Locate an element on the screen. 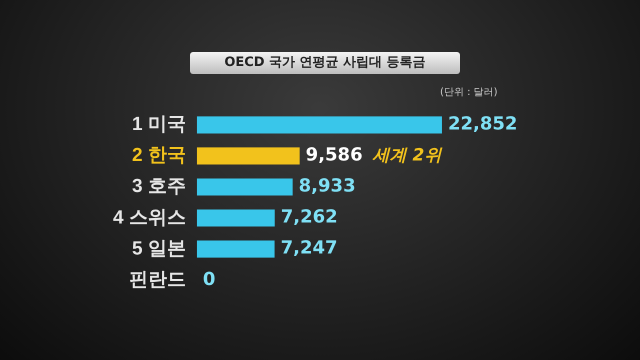 This screenshot has height=360, width=640. y-tick-label: 2 한국 is located at coordinates (159, 155).